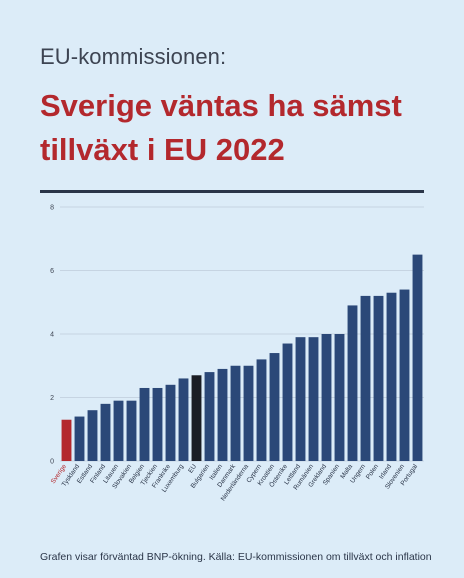  Describe the element at coordinates (232, 191) in the screenshot. I see `title-rule` at that location.